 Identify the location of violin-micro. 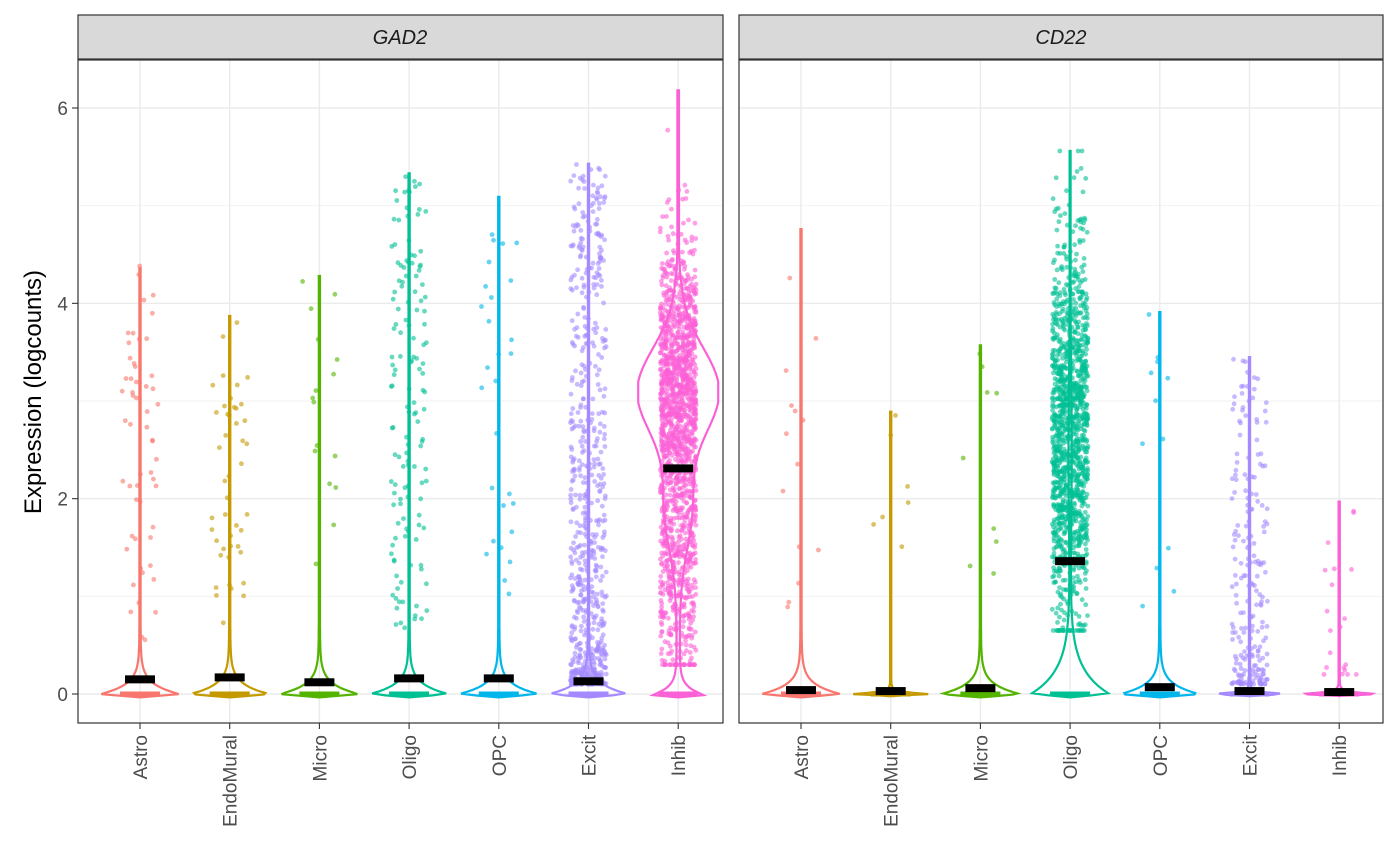
(980, 521).